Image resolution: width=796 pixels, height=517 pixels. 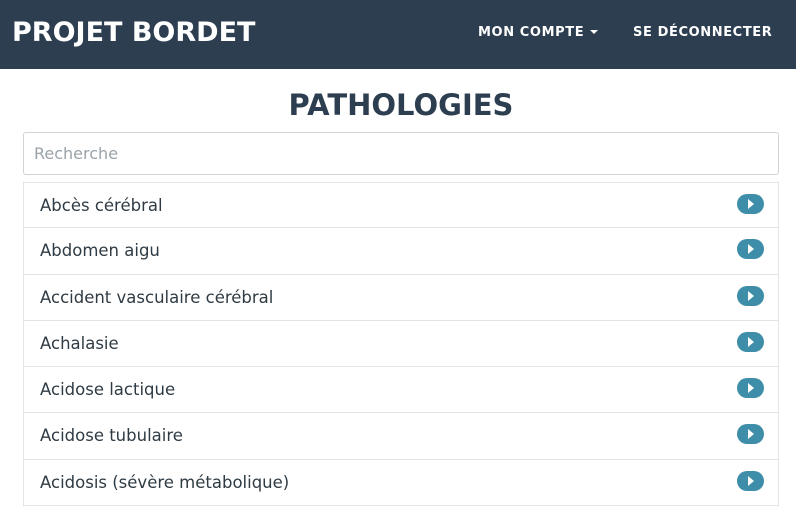 I want to click on top-navbar: PROJET BORDET MON COMPTE SE DÉCONNECTER, so click(x=398, y=34).